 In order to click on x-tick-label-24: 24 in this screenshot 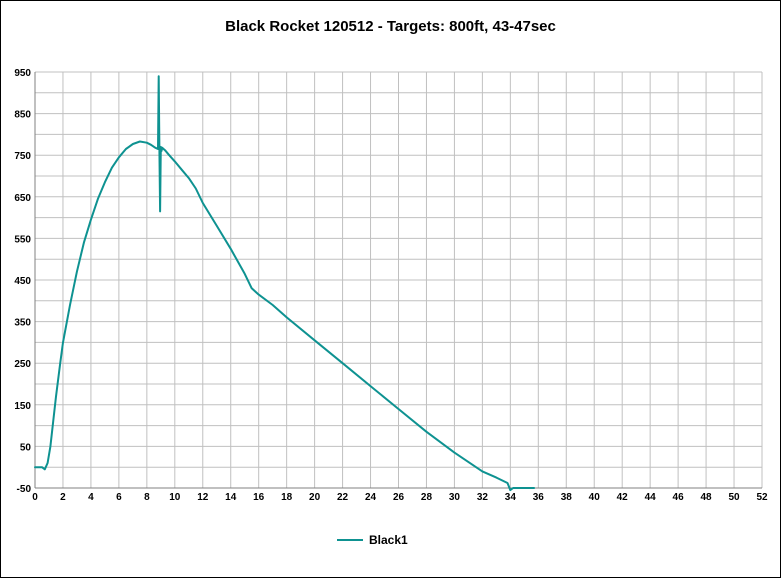, I will do `click(371, 497)`.